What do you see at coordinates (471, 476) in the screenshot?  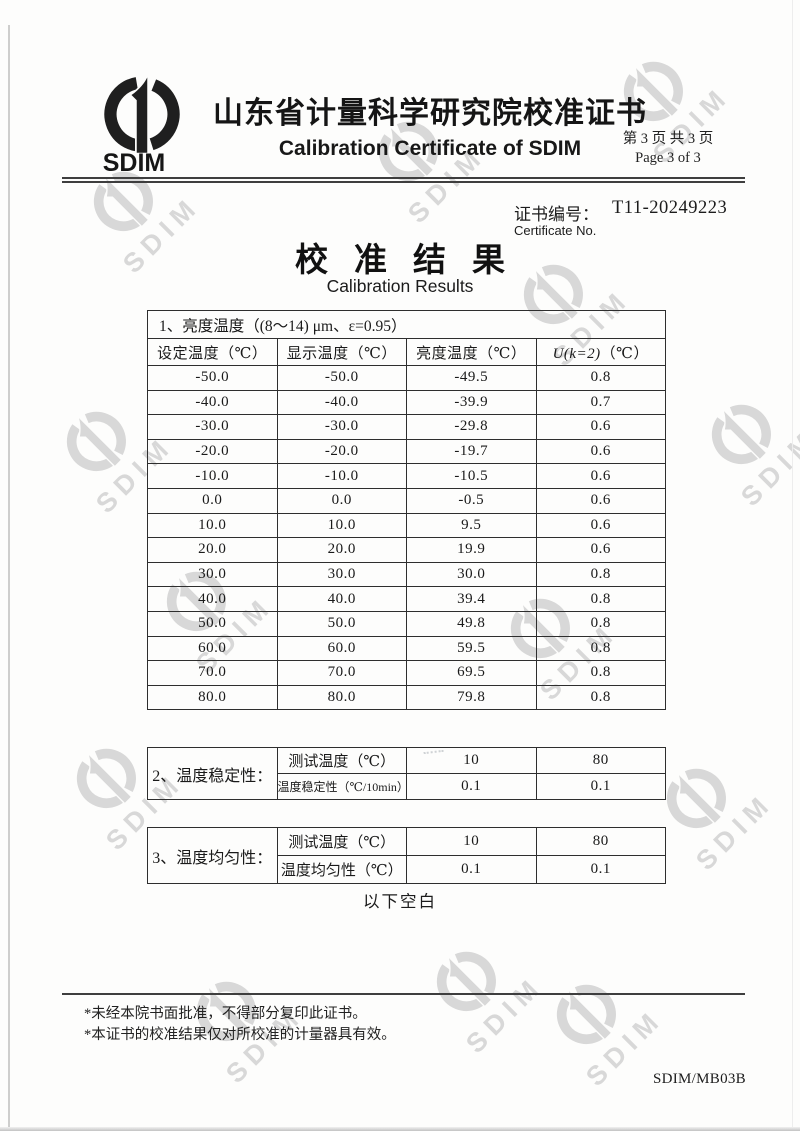 I see `value-cell: -10.5` at bounding box center [471, 476].